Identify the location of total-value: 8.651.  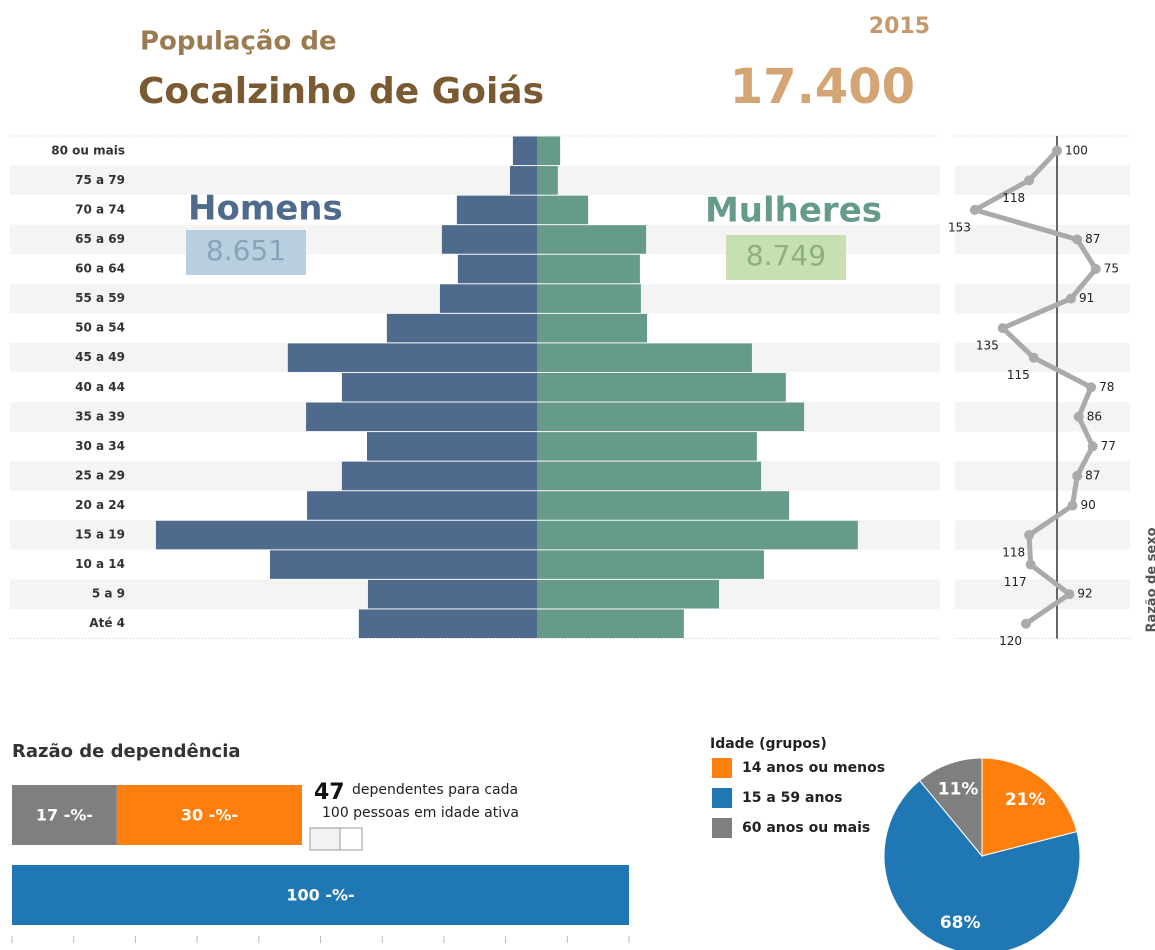
(246, 250).